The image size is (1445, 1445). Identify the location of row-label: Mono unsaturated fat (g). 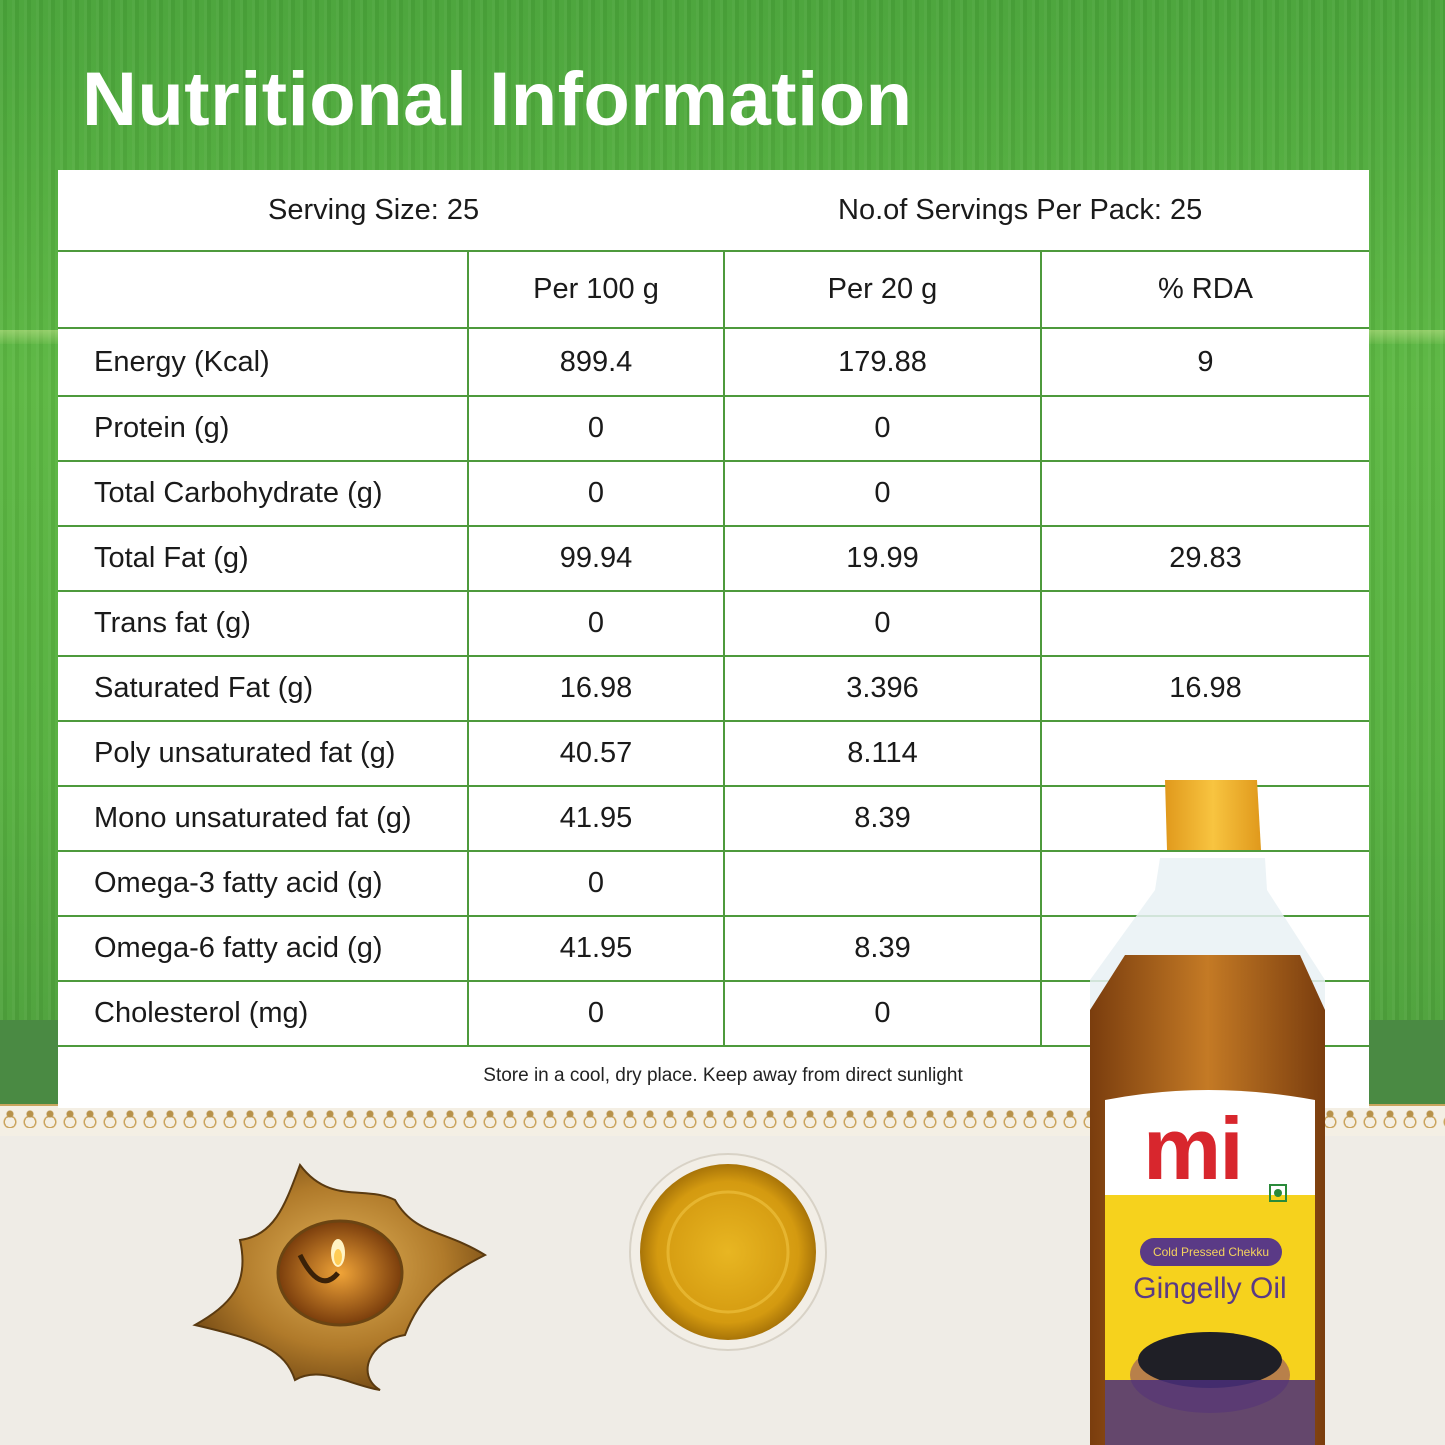
(263, 819).